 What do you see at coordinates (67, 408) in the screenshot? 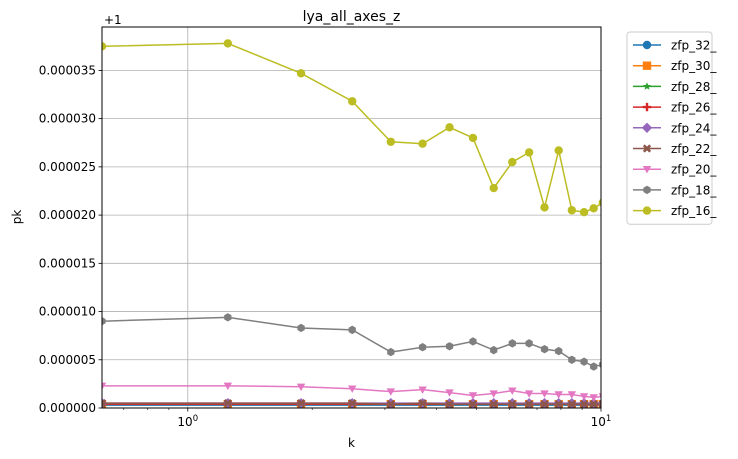
I see `y-tick-label: 0.000000` at bounding box center [67, 408].